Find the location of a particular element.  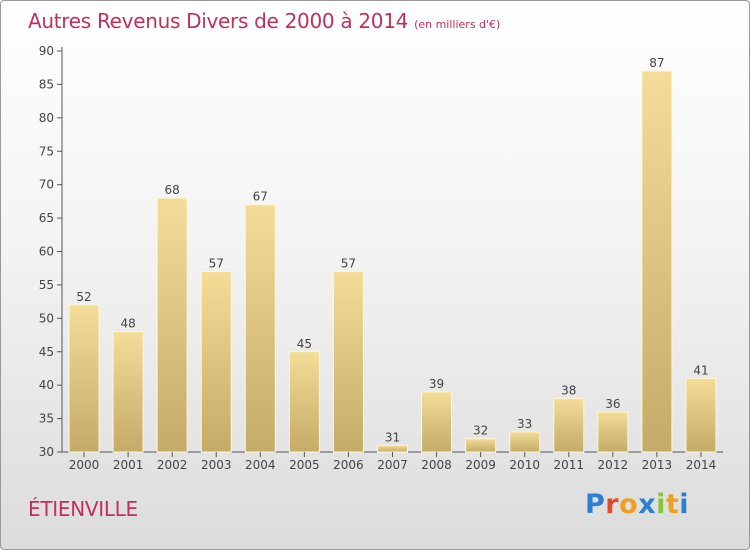

bar-2007 is located at coordinates (392, 448).